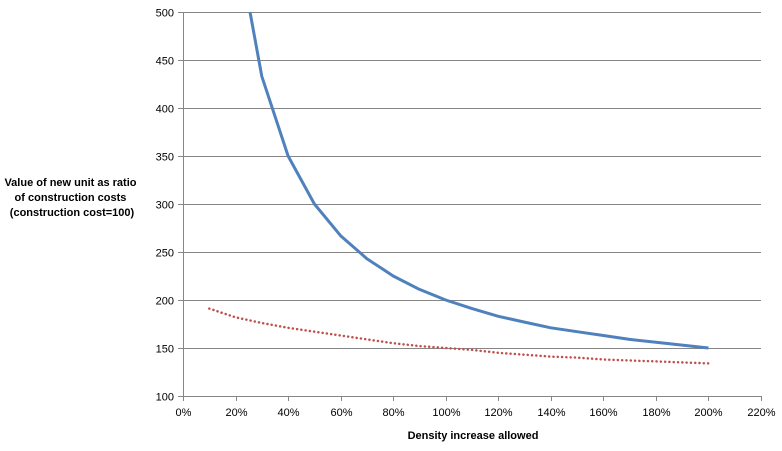 This screenshot has height=451, width=782. Describe the element at coordinates (236, 413) in the screenshot. I see `x-tick-label: 20%` at that location.